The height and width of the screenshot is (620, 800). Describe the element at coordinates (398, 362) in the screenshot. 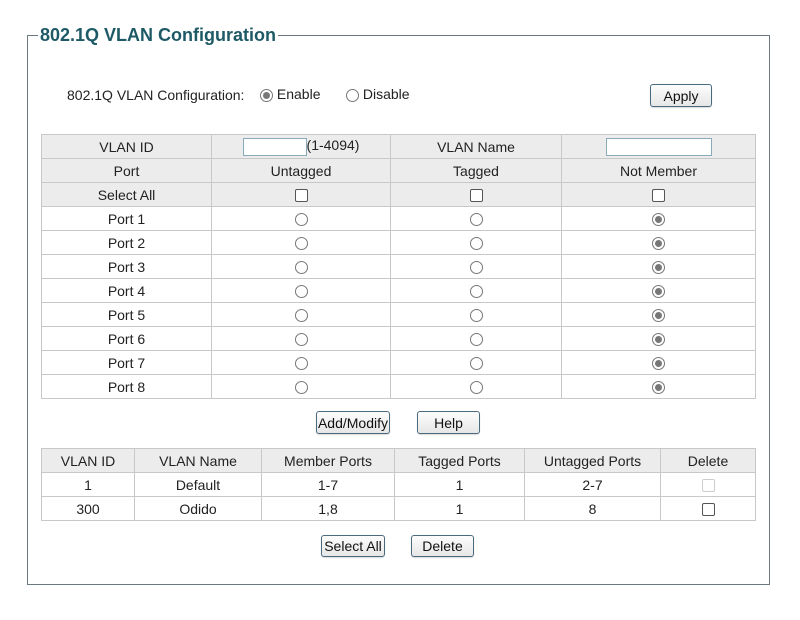

I see `port-row: Port 7` at that location.